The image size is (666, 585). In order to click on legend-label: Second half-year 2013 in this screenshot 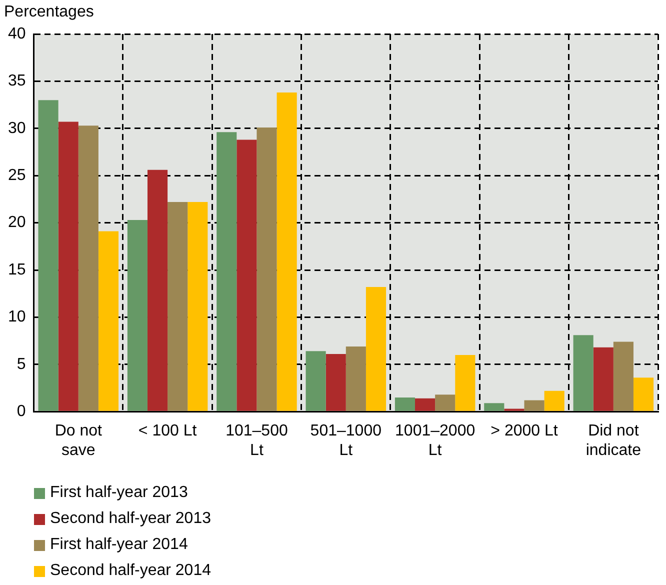, I will do `click(130, 519)`.